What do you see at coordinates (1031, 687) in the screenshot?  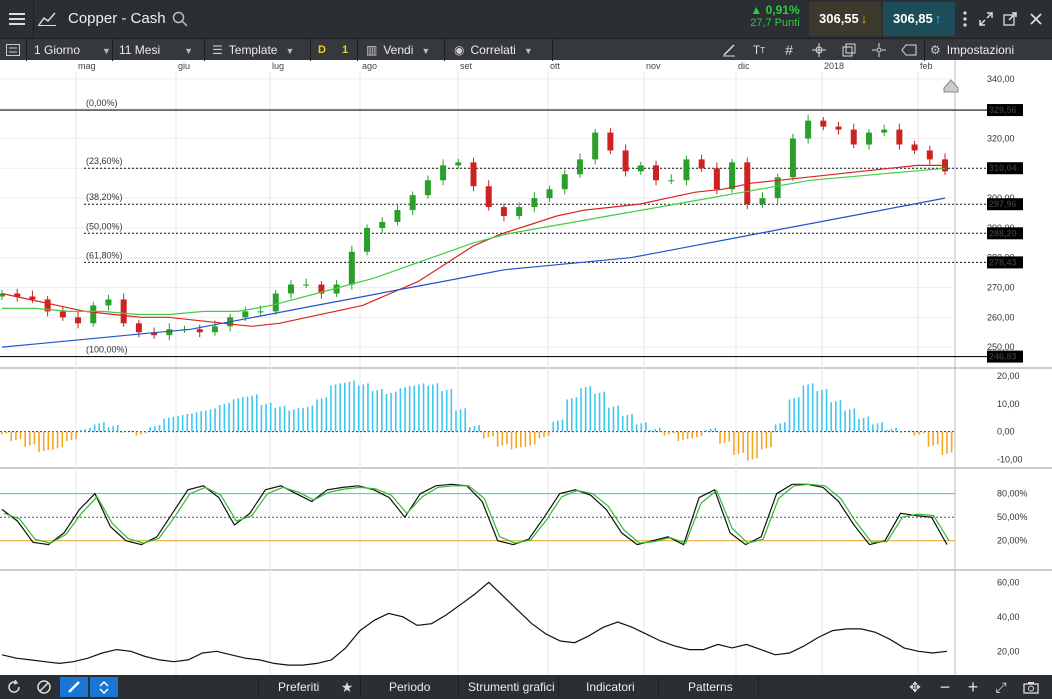 I see `screenshot-icon` at bounding box center [1031, 687].